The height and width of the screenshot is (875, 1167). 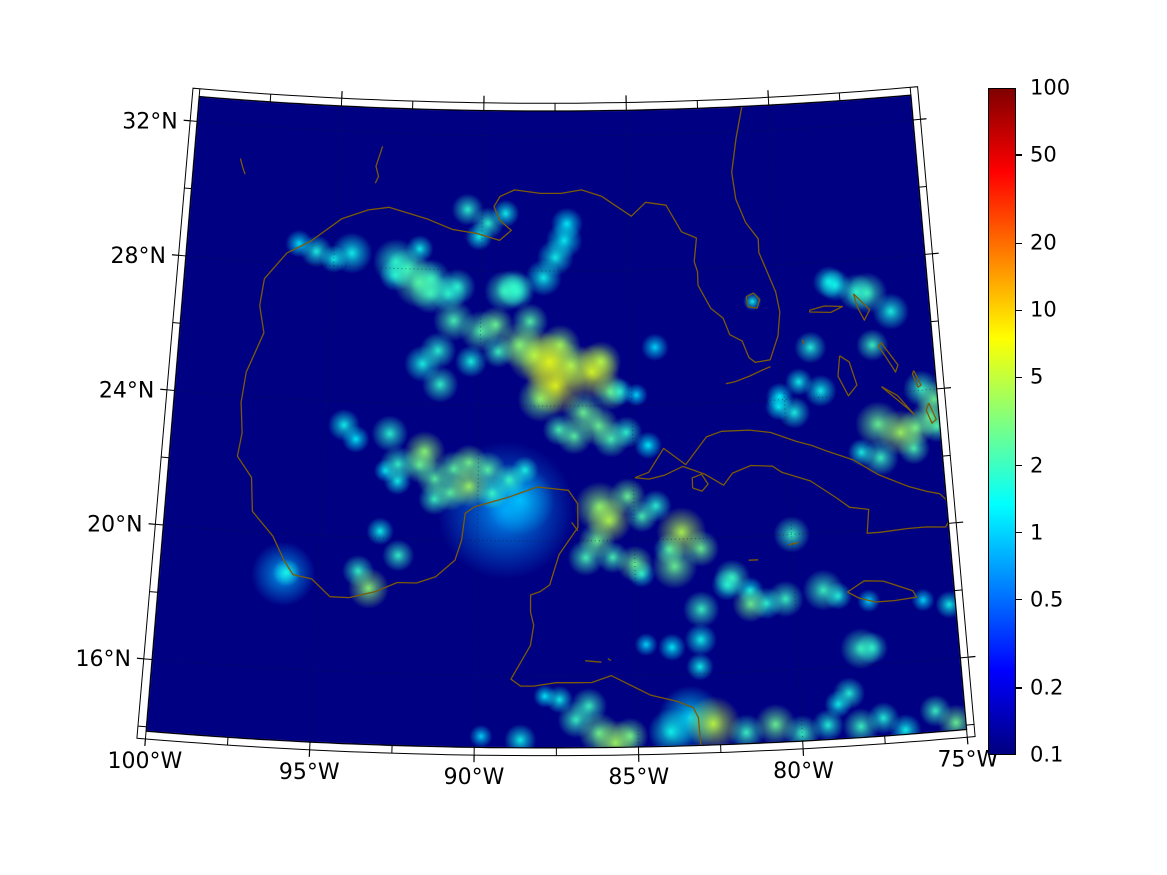 What do you see at coordinates (1047, 754) in the screenshot?
I see `colorbar-tick-label: 0.1` at bounding box center [1047, 754].